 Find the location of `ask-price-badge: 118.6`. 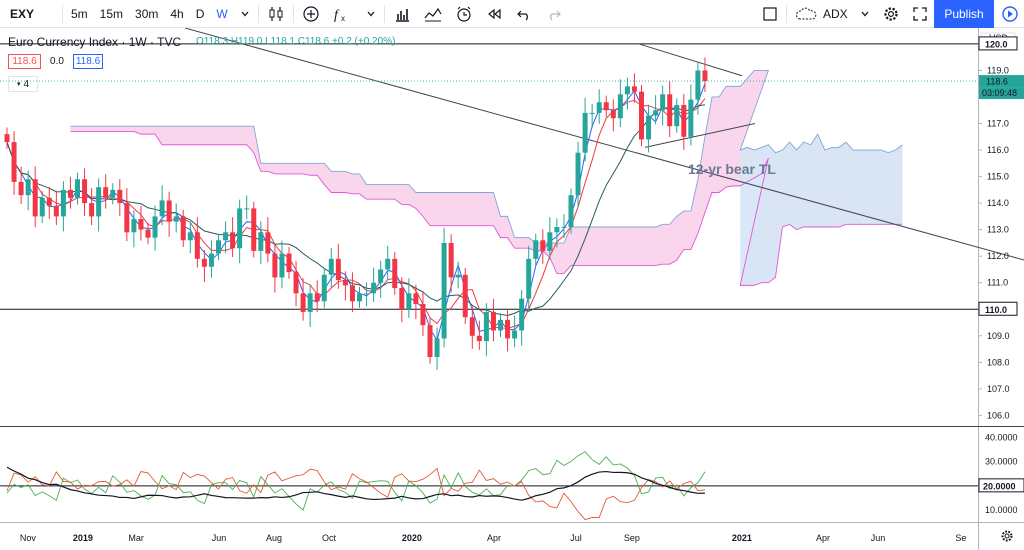

ask-price-badge: 118.6 is located at coordinates (88, 61).